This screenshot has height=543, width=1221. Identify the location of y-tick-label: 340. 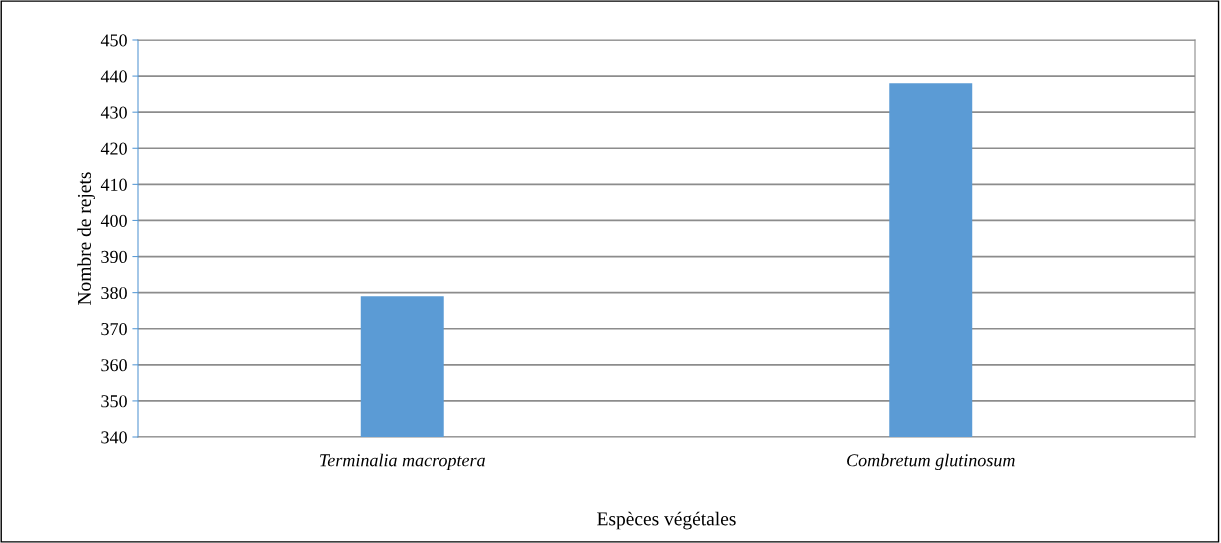
(114, 437).